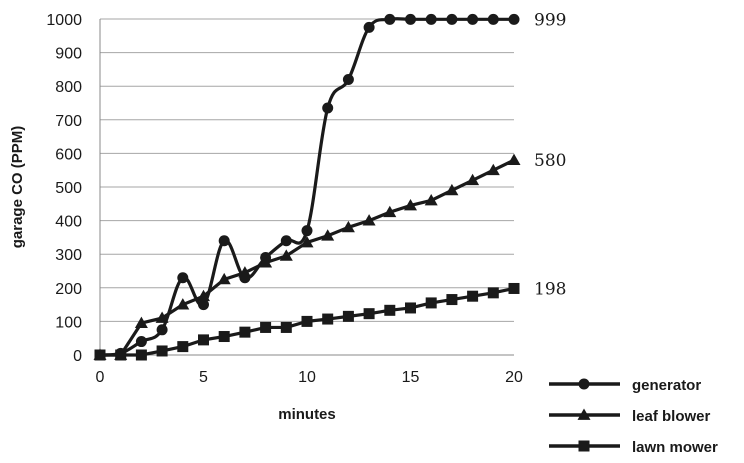 Image resolution: width=744 pixels, height=463 pixels. What do you see at coordinates (68, 289) in the screenshot?
I see `y-tick-label: 200` at bounding box center [68, 289].